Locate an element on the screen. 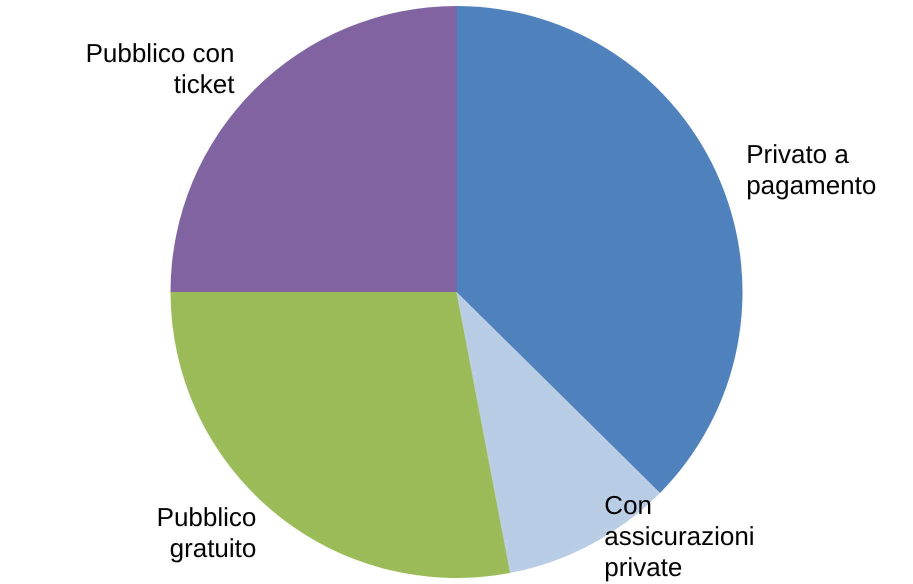 The image size is (913, 584). slice-label: Con assicurazioni private is located at coordinates (679, 536).